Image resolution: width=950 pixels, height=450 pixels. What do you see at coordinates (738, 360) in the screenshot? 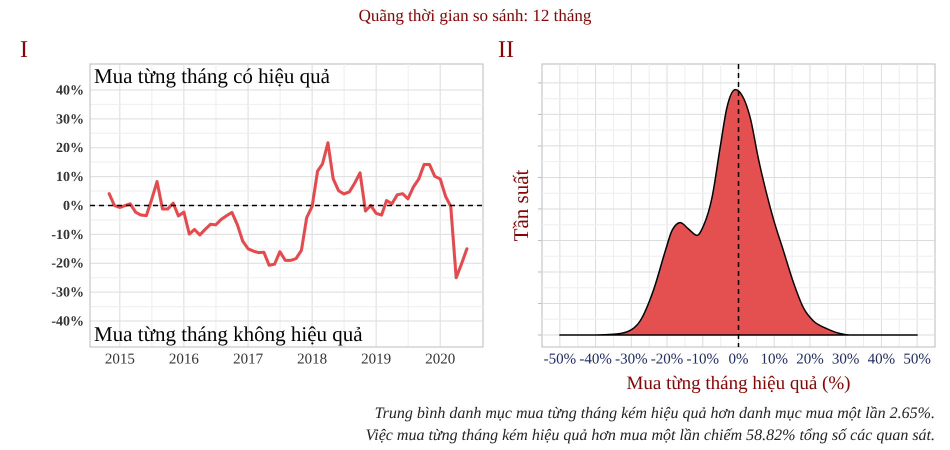
I see `x-tick-label: 0%` at bounding box center [738, 360].